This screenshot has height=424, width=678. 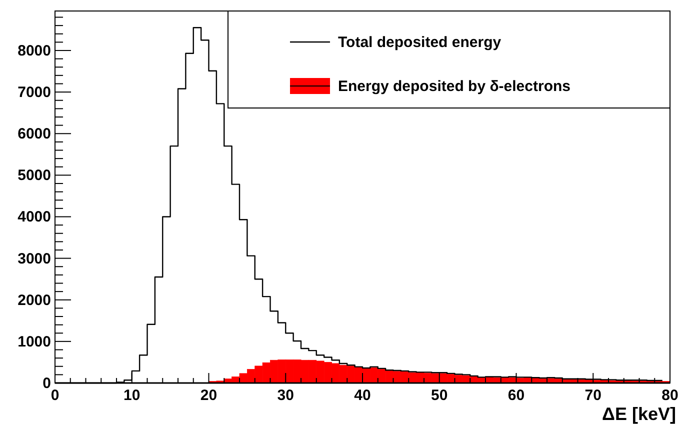 What do you see at coordinates (34, 175) in the screenshot?
I see `y-tick-label: 5000` at bounding box center [34, 175].